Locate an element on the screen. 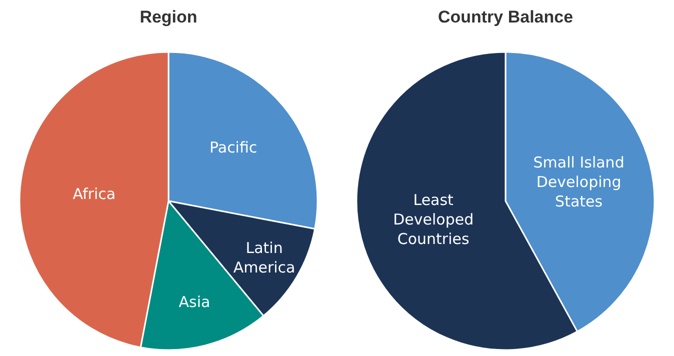 Image resolution: width=674 pixels, height=356 pixels. slice-label: Least Developed Countries is located at coordinates (433, 219).